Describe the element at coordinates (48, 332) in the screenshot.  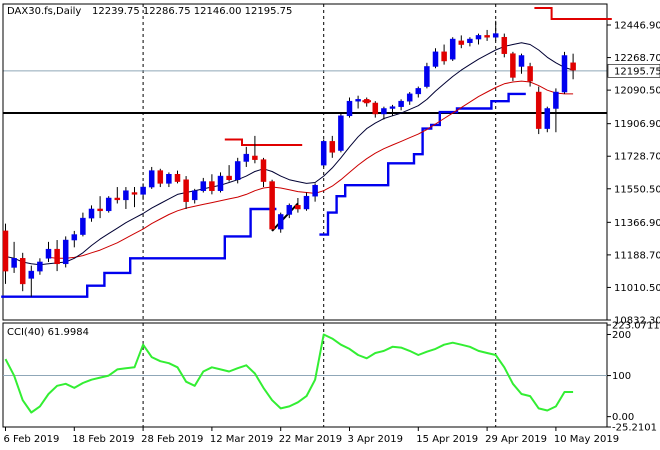
I see `cci-title: CCI(40) 61.9984` at that location.